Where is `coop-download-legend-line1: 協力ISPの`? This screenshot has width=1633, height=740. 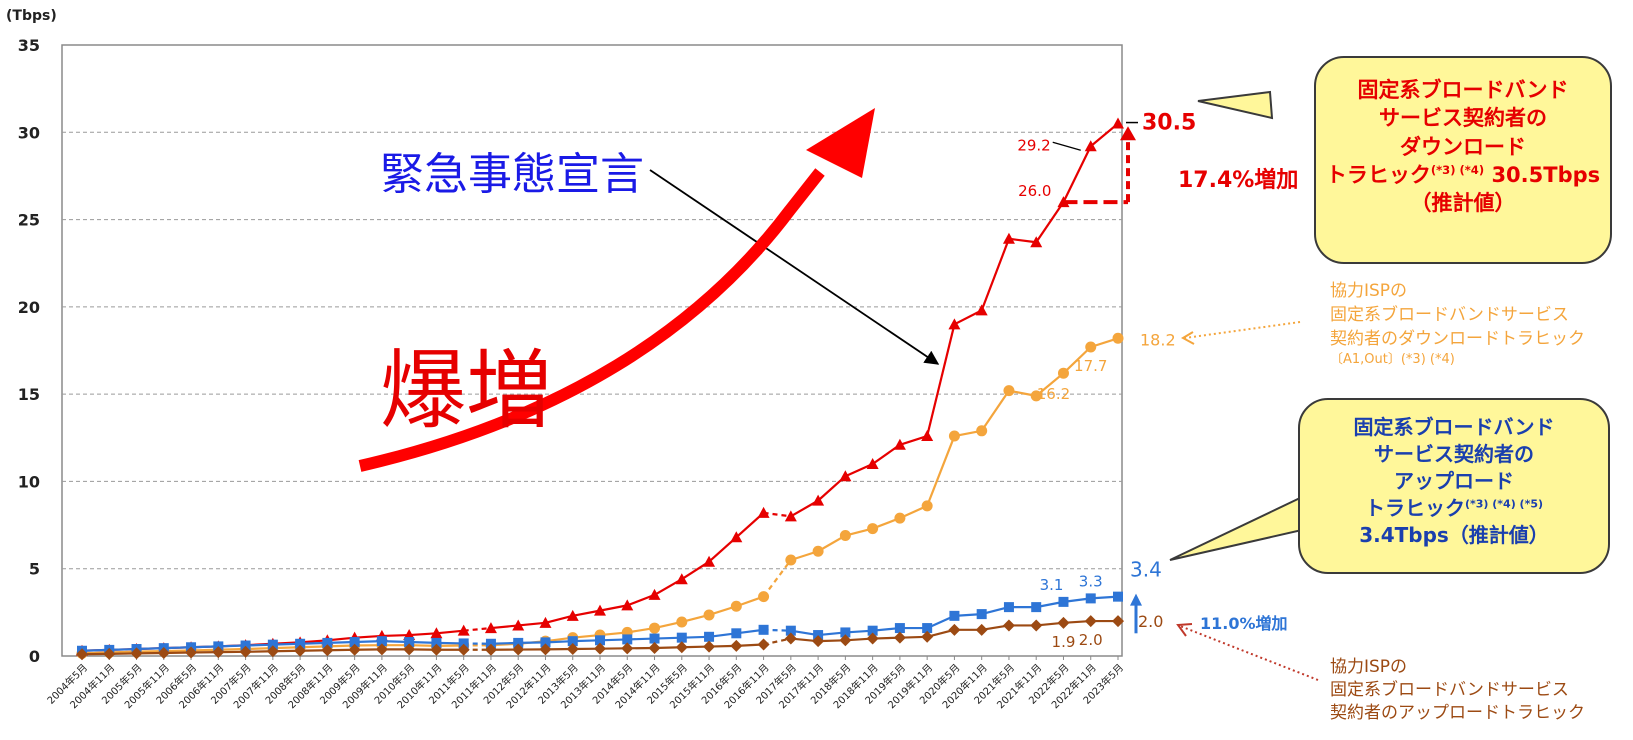
coop-download-legend-line1: 協力ISPの is located at coordinates (1369, 291).